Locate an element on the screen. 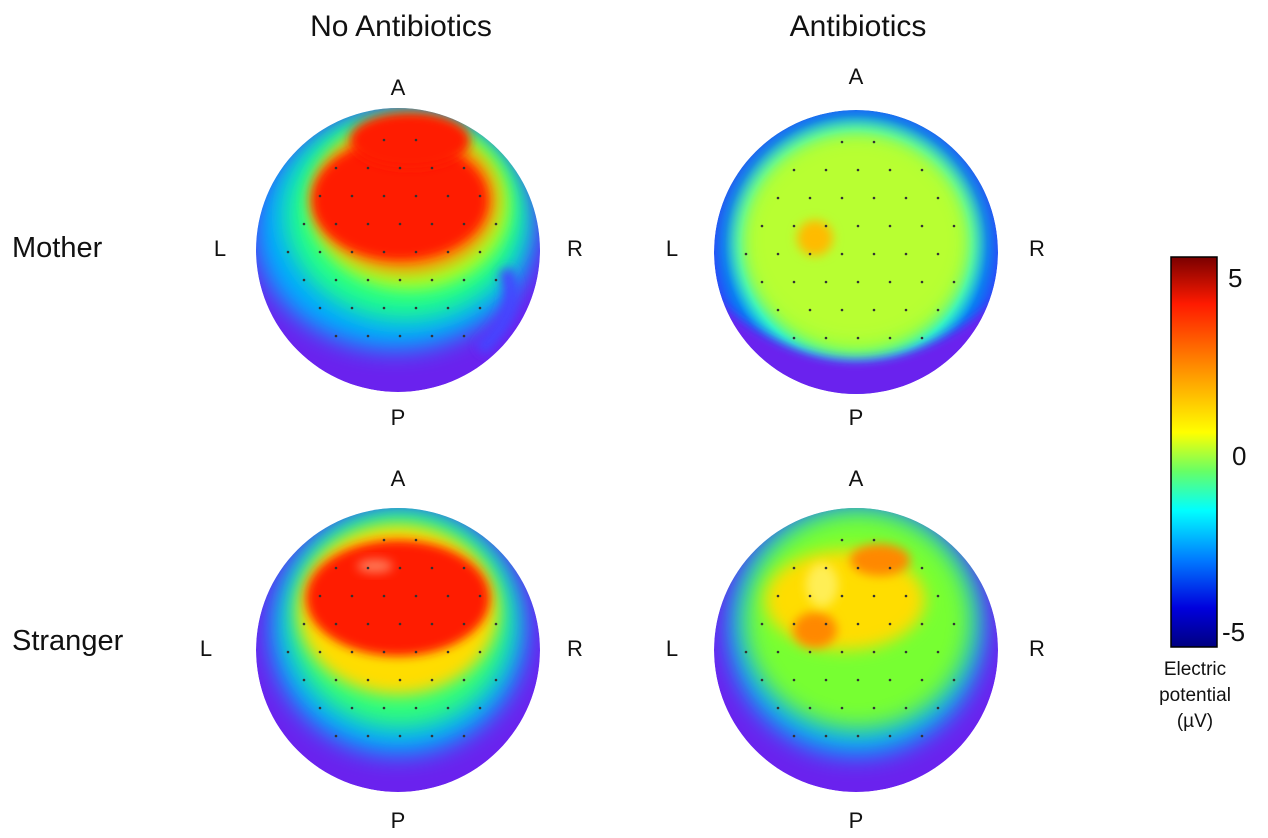 The height and width of the screenshot is (838, 1268). colorbar is located at coordinates (1194, 452).